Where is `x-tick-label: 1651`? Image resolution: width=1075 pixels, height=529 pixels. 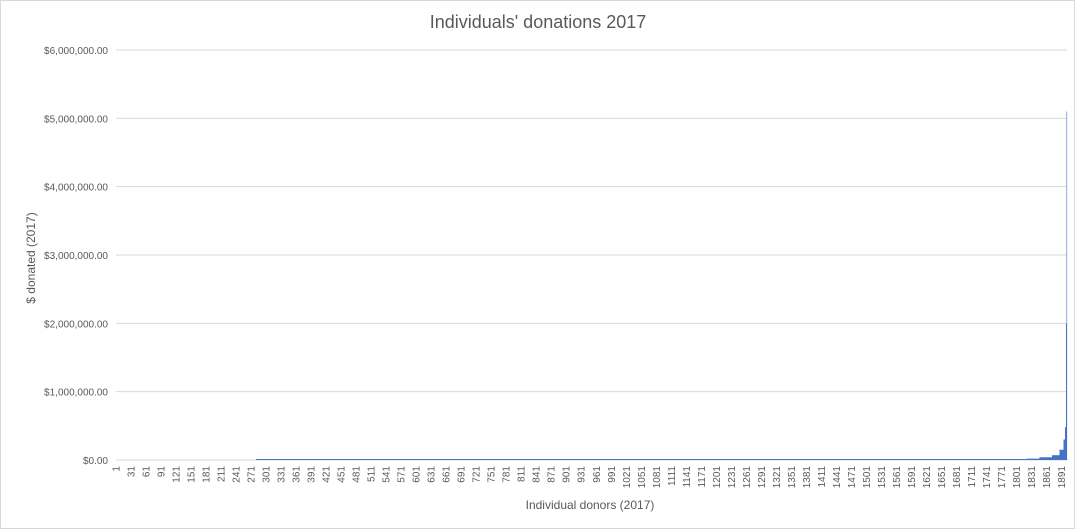 x-tick-label: 1651 is located at coordinates (942, 477).